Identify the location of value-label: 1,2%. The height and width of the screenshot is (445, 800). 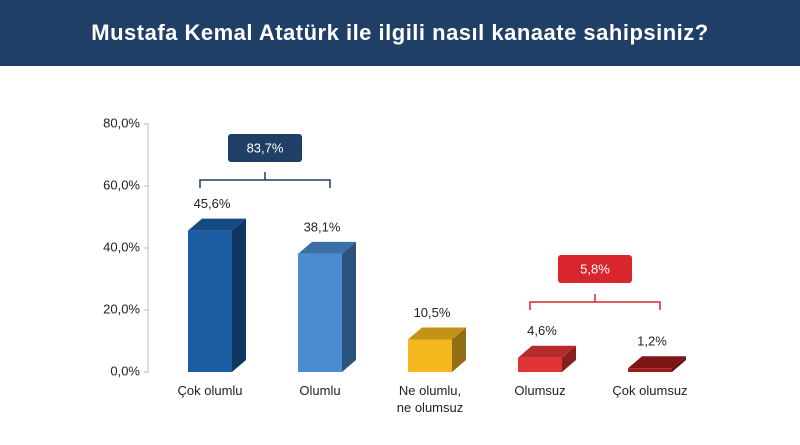
(652, 341).